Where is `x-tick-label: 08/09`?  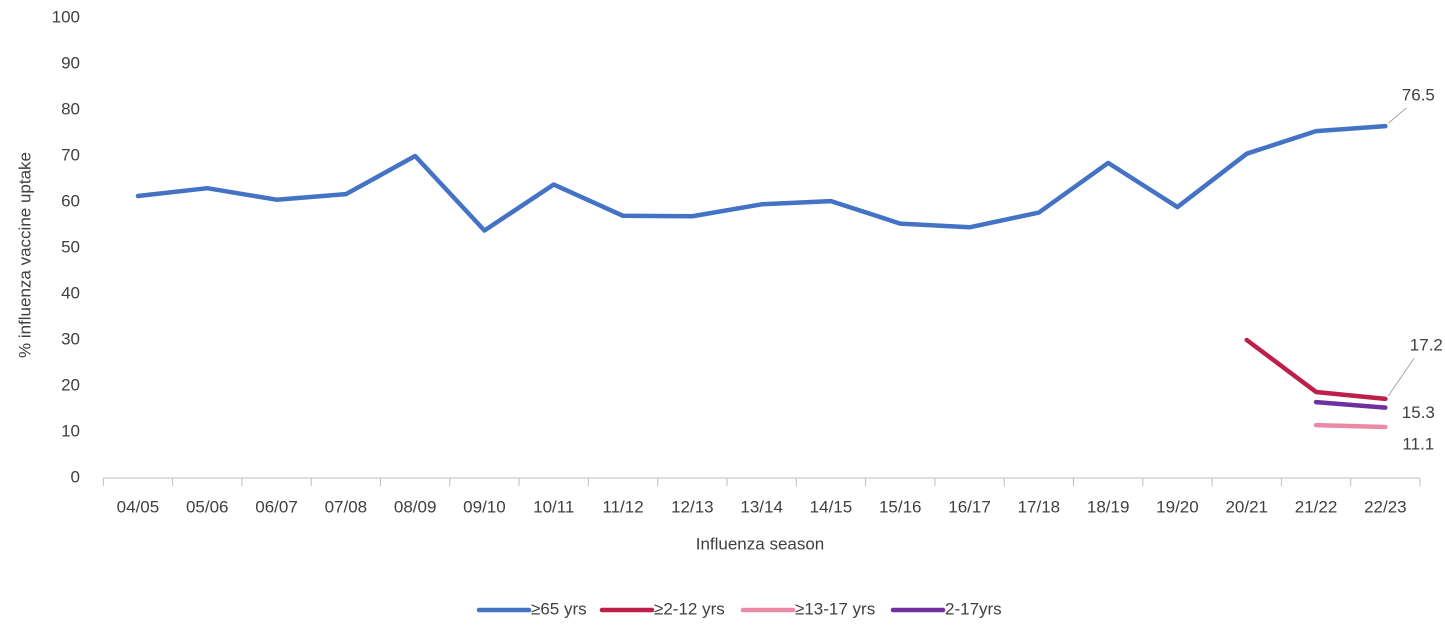
x-tick-label: 08/09 is located at coordinates (415, 506).